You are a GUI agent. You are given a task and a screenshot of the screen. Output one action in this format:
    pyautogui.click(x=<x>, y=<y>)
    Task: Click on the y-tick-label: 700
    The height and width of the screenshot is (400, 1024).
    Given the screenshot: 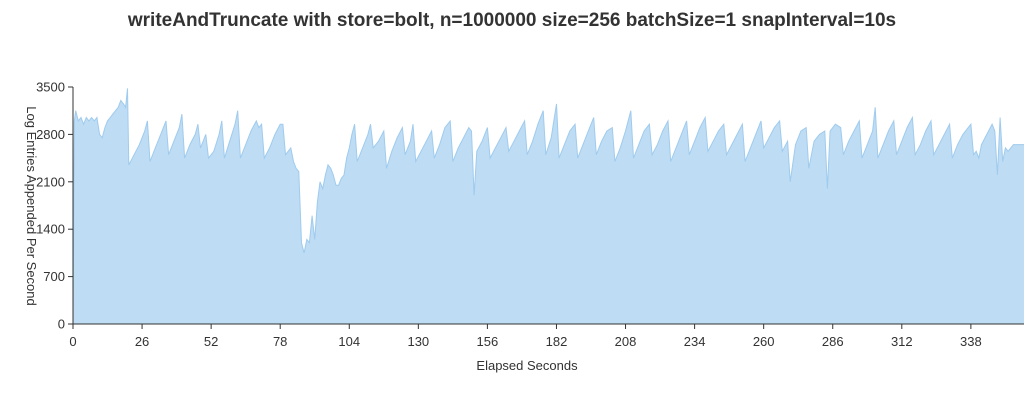 What is the action you would take?
    pyautogui.click(x=54, y=276)
    